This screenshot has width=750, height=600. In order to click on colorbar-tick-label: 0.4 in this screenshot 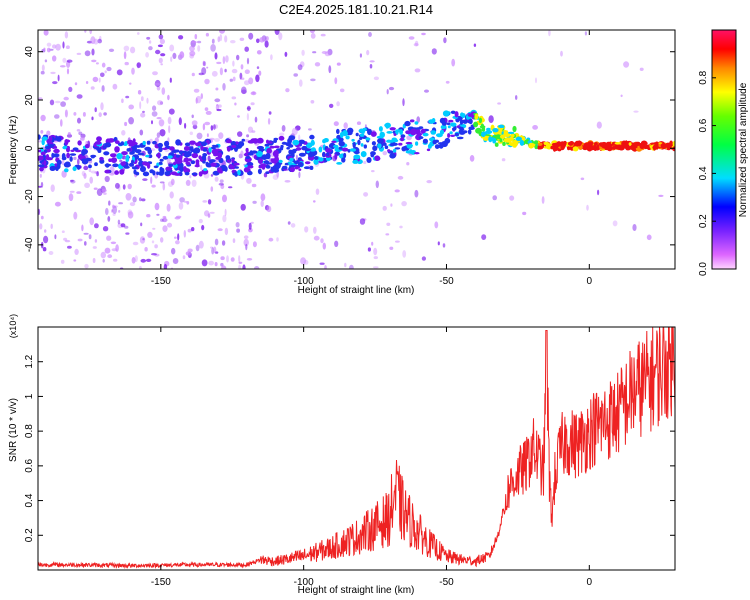, I will do `click(703, 173)`.